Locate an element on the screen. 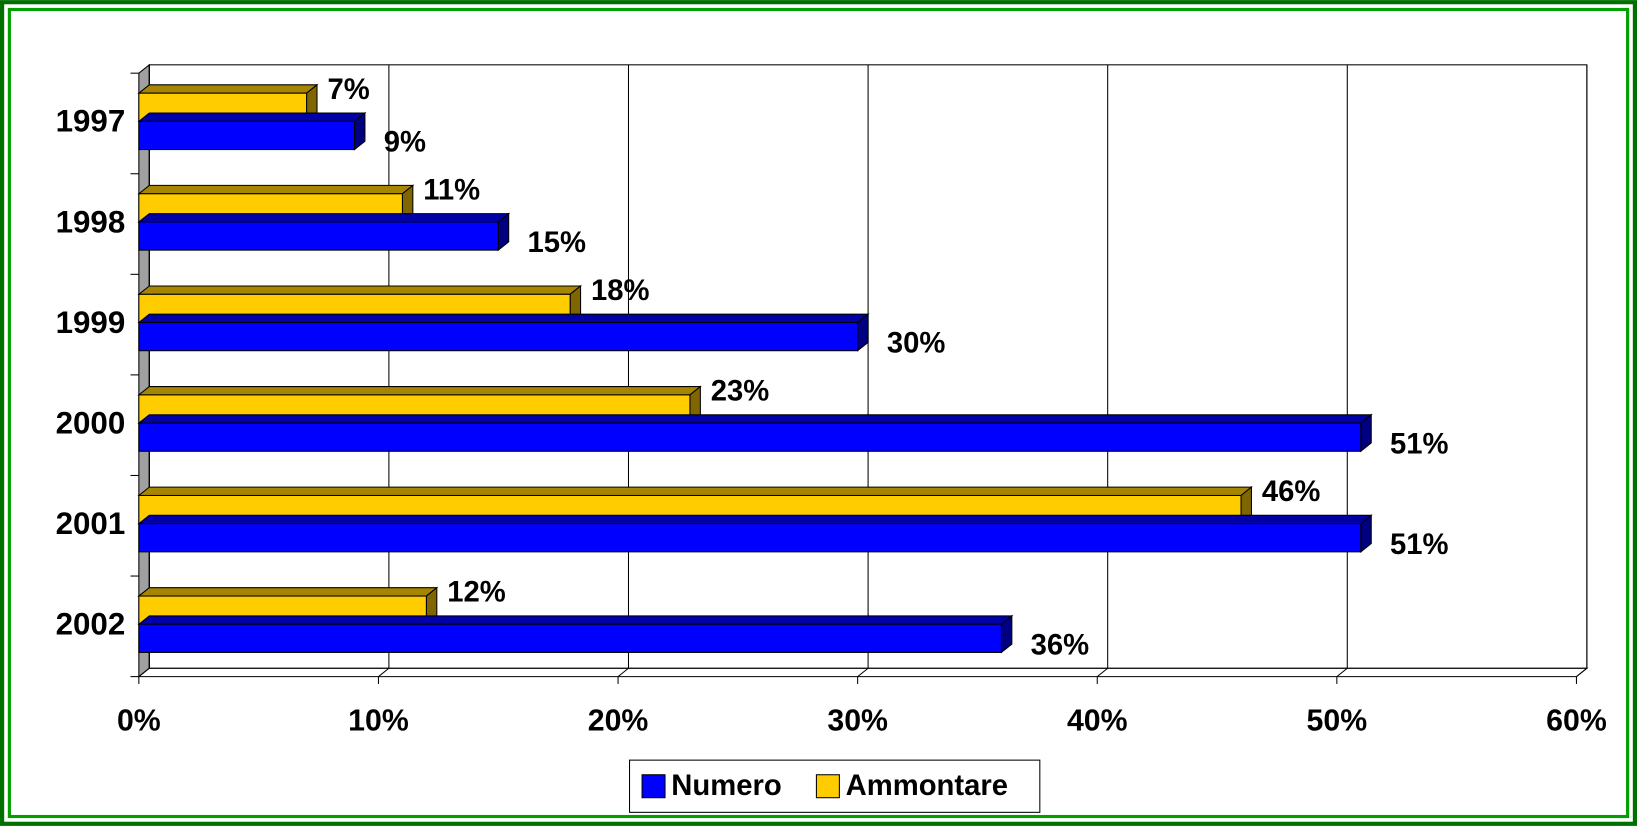  x-tick-label: 10% is located at coordinates (378, 721).